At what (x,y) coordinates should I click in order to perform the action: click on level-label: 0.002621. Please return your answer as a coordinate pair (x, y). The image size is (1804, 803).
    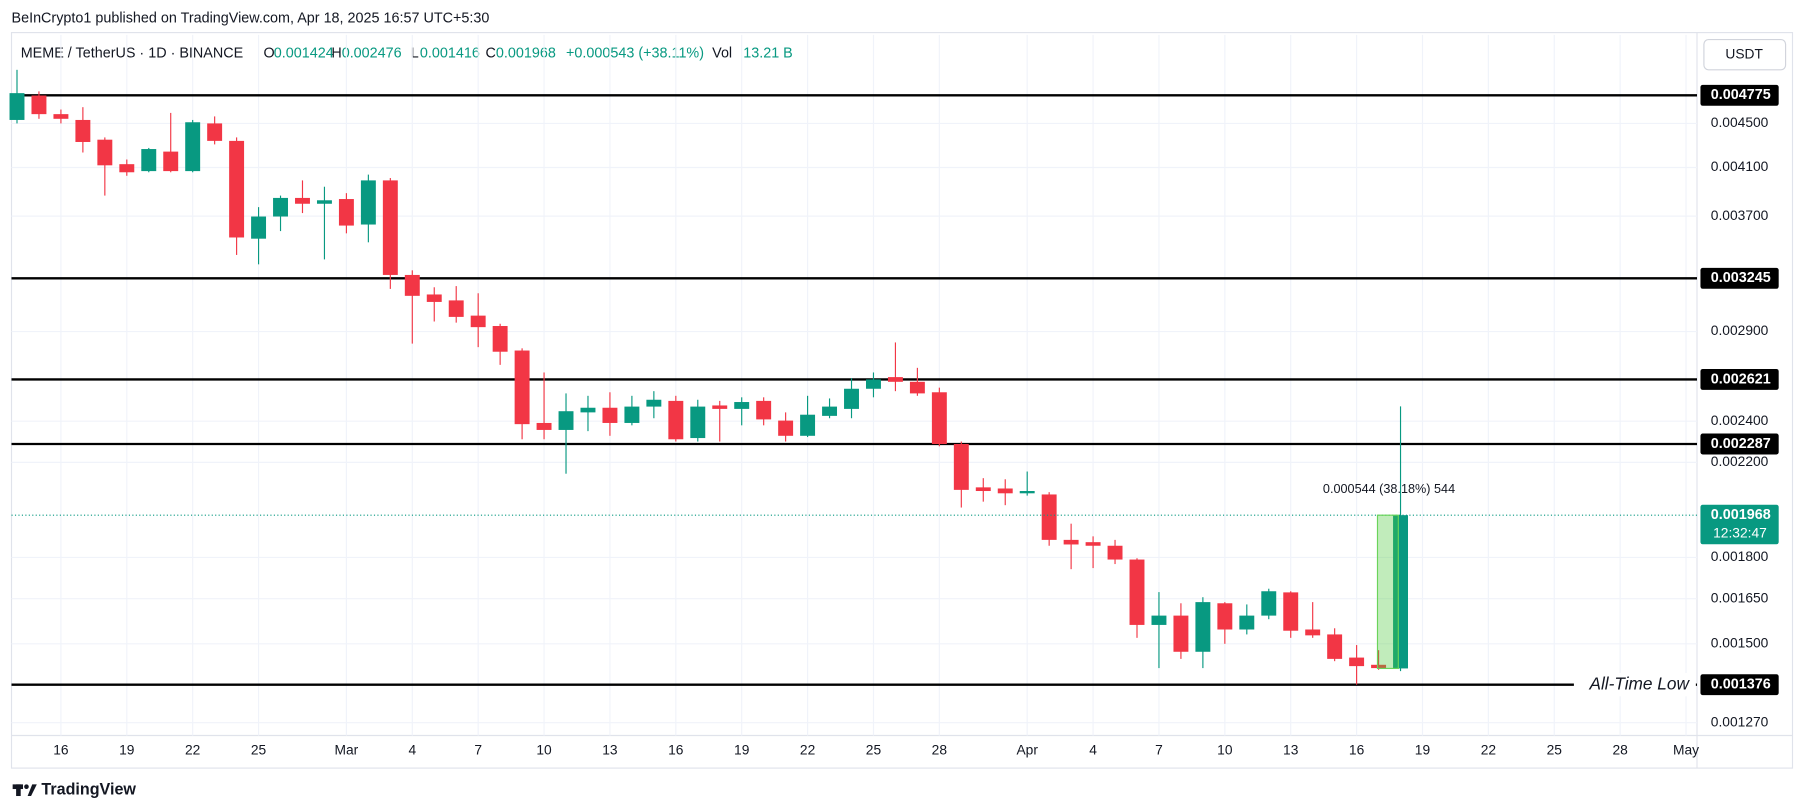
    Looking at the image, I should click on (1741, 379).